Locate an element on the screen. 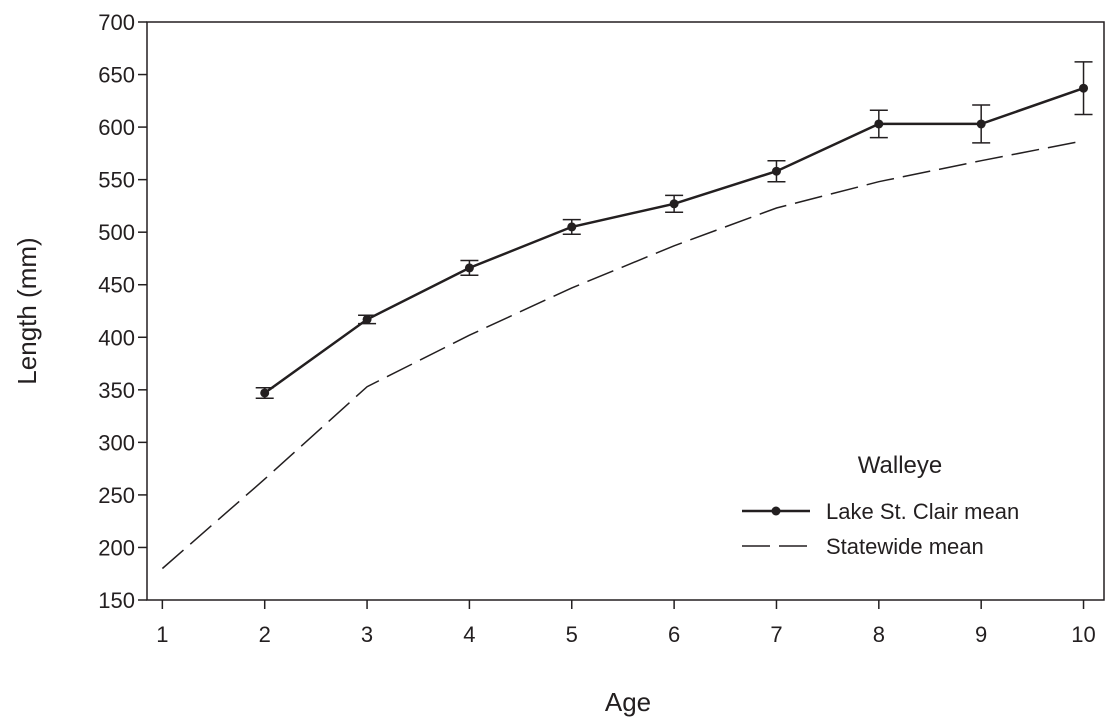 The image size is (1107, 721). x-tick-label: 6 is located at coordinates (674, 634).